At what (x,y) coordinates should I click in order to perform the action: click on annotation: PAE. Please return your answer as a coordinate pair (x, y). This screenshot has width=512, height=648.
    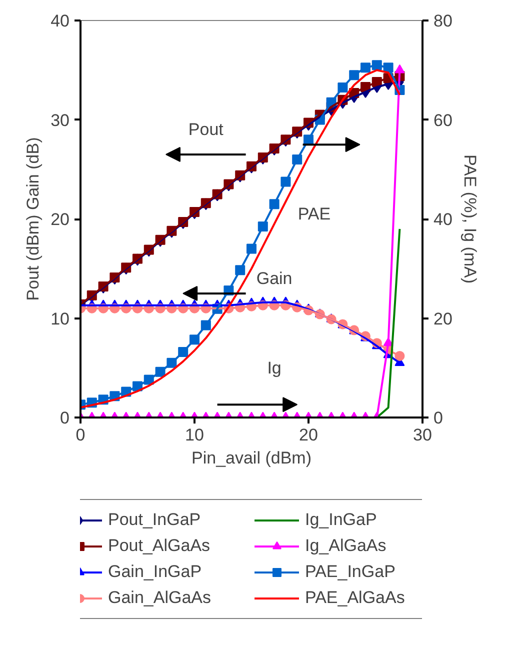
    Looking at the image, I should click on (314, 214).